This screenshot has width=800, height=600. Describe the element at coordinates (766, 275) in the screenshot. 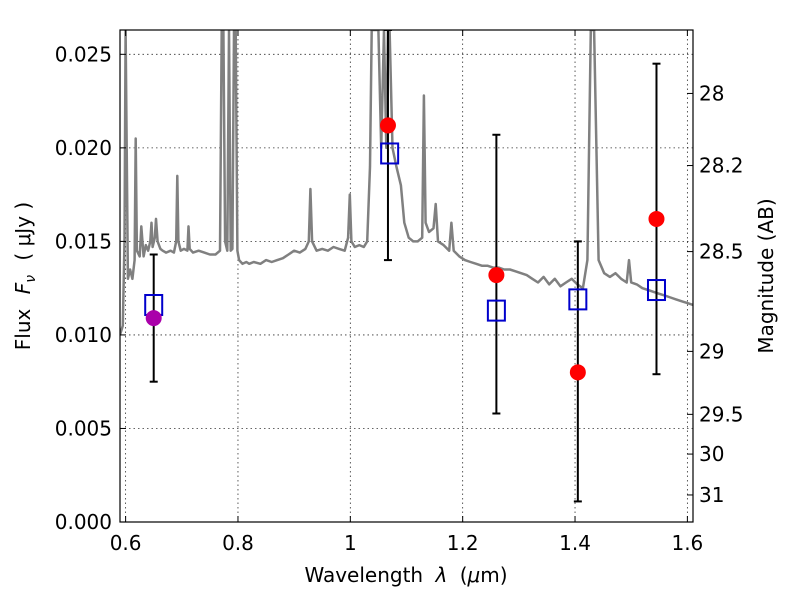

I see `y2-axis-label: Magnitude (AB)` at that location.